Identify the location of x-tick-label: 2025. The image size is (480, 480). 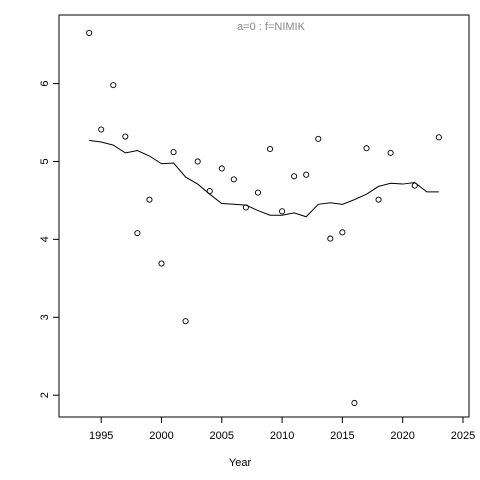
(463, 436).